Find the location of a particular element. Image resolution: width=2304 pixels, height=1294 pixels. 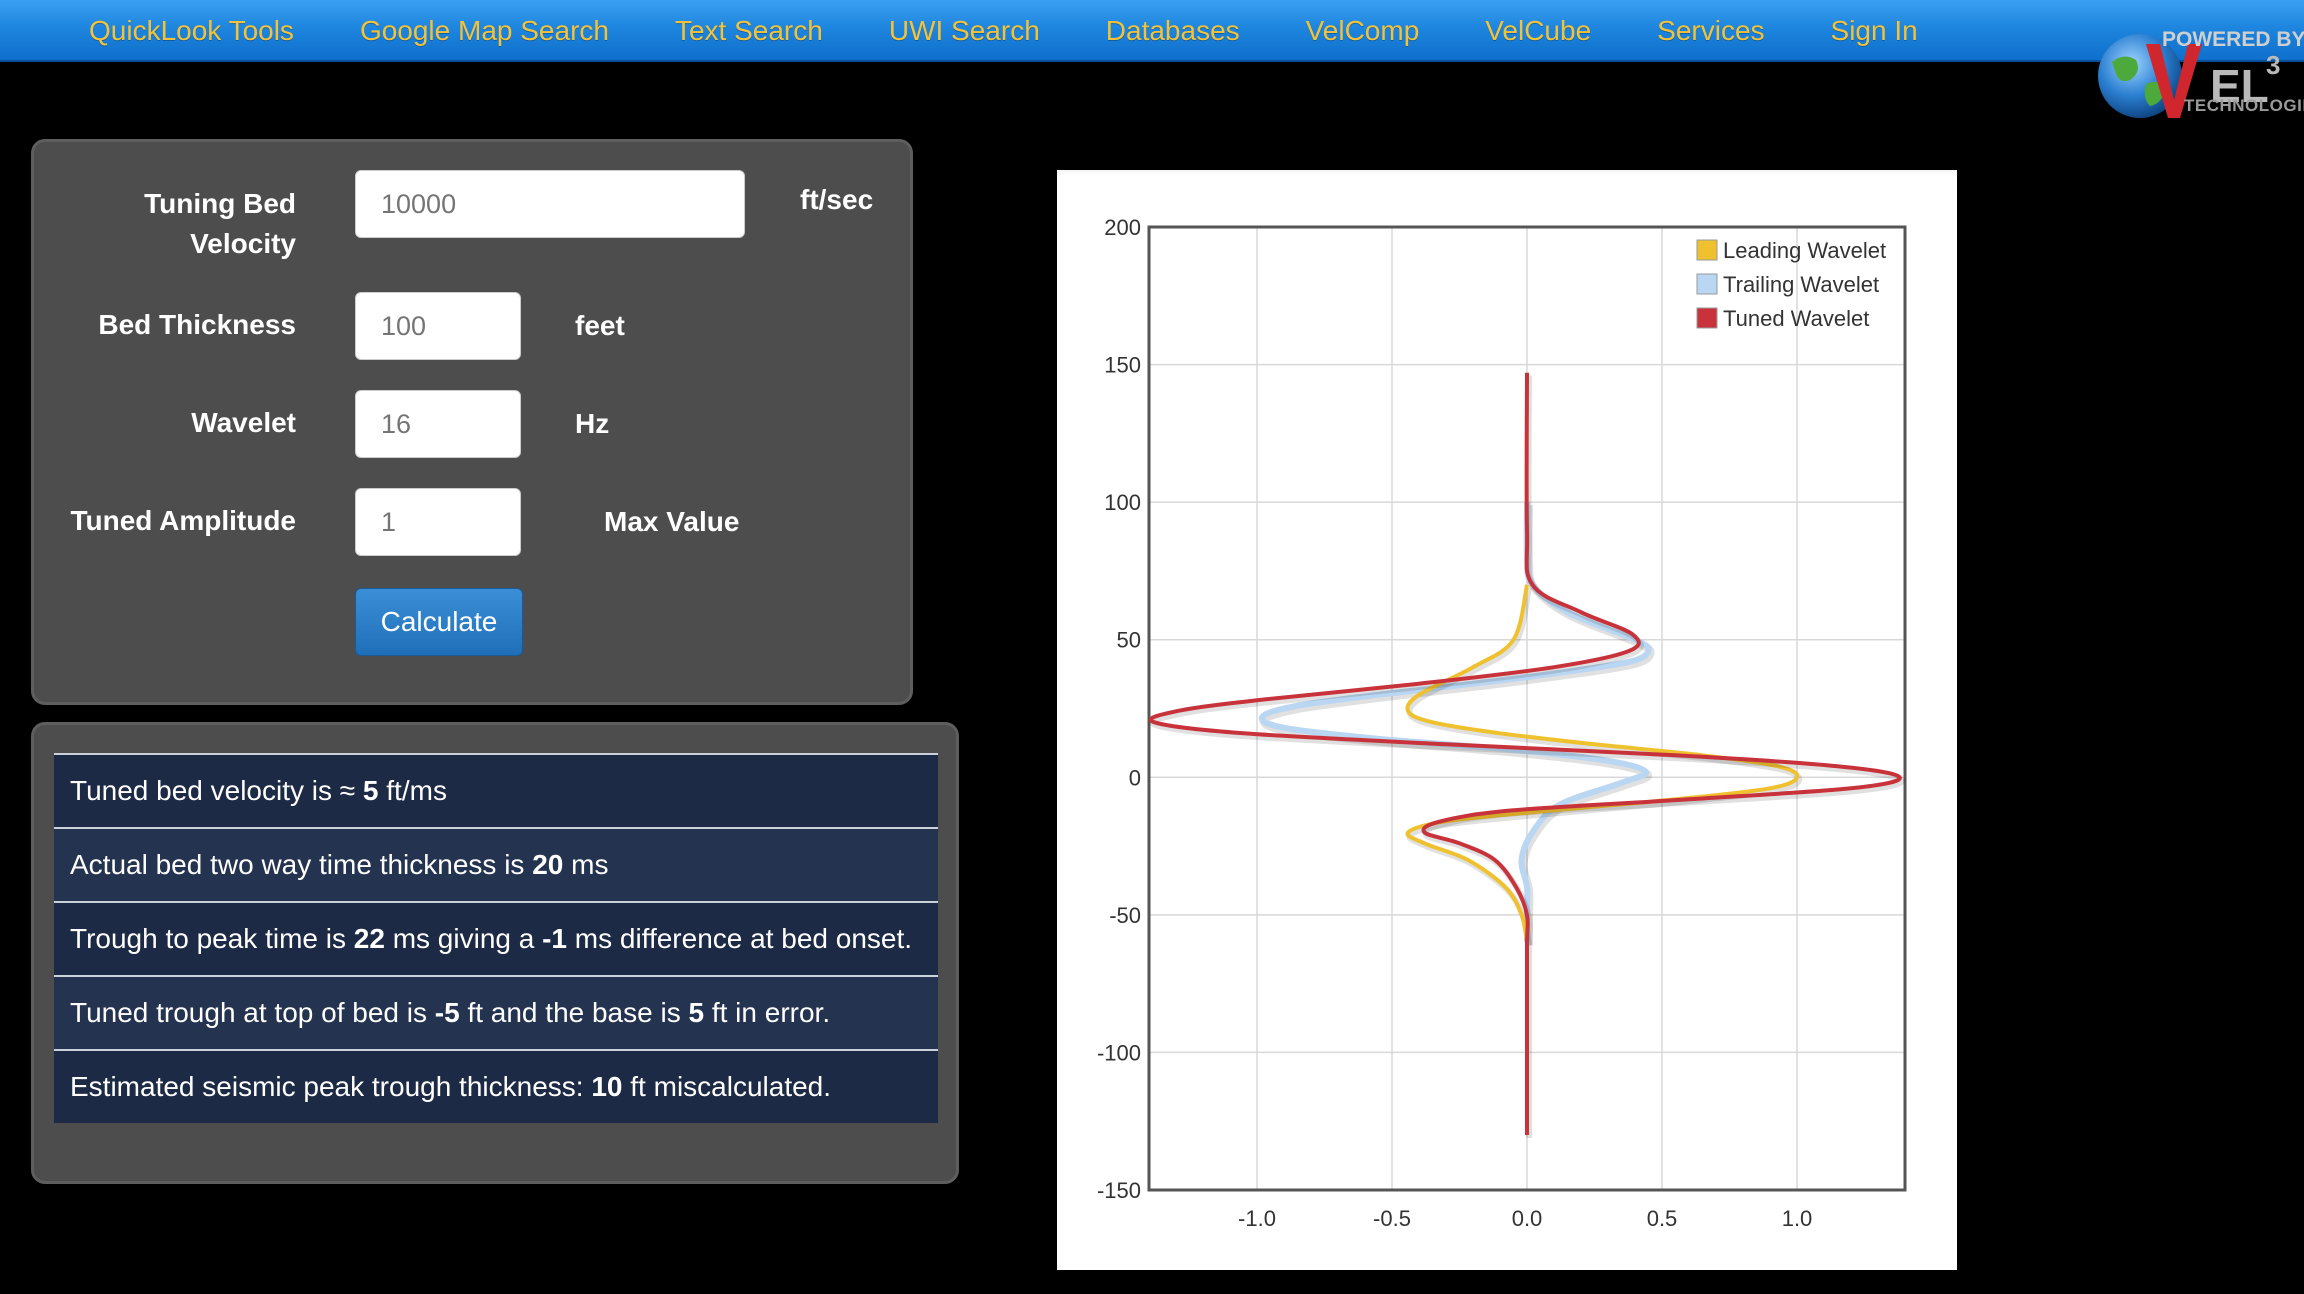

leading-wavelet-legend-label: Leading Wavelet is located at coordinates (1804, 250).